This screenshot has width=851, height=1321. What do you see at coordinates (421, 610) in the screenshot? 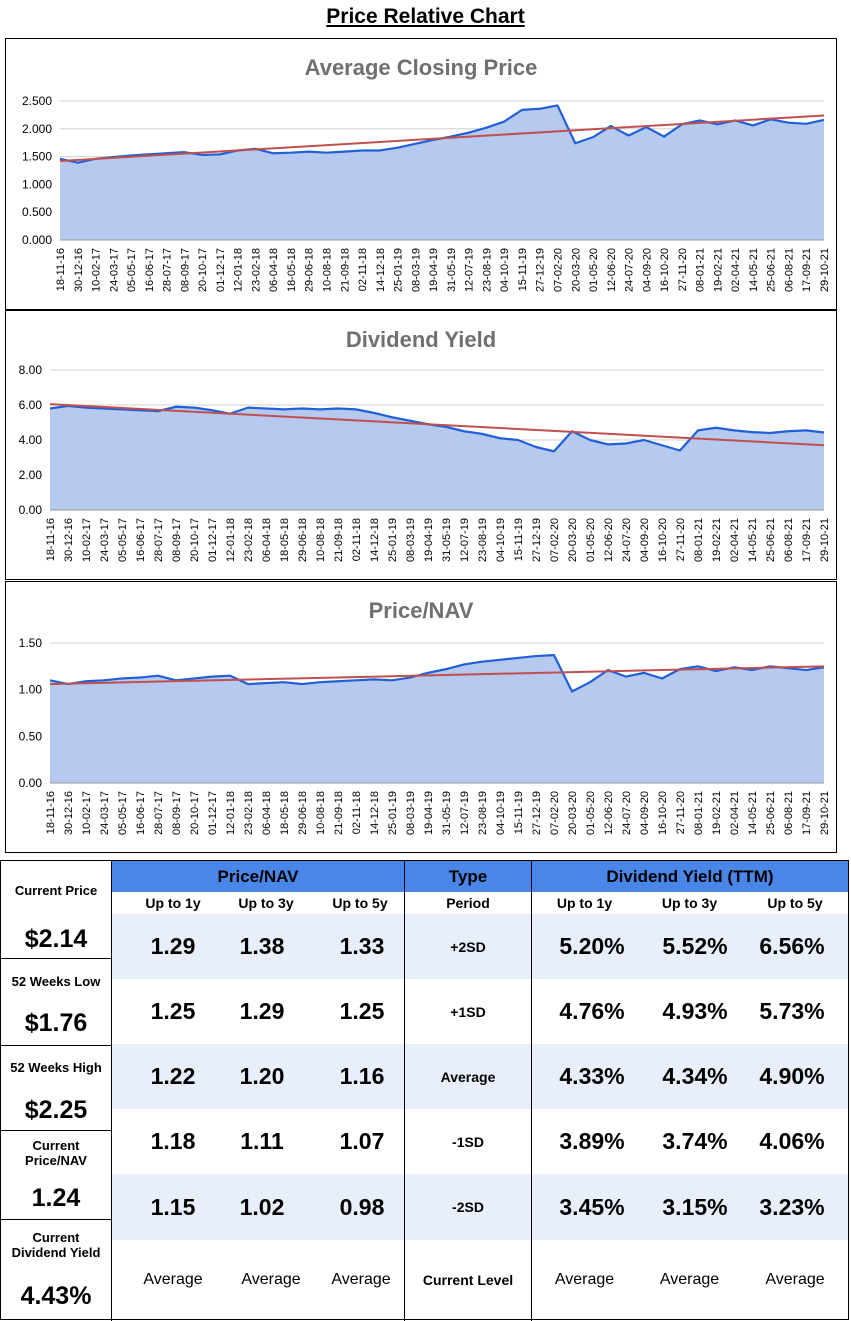
I see `chart-title: Price/NAV` at bounding box center [421, 610].